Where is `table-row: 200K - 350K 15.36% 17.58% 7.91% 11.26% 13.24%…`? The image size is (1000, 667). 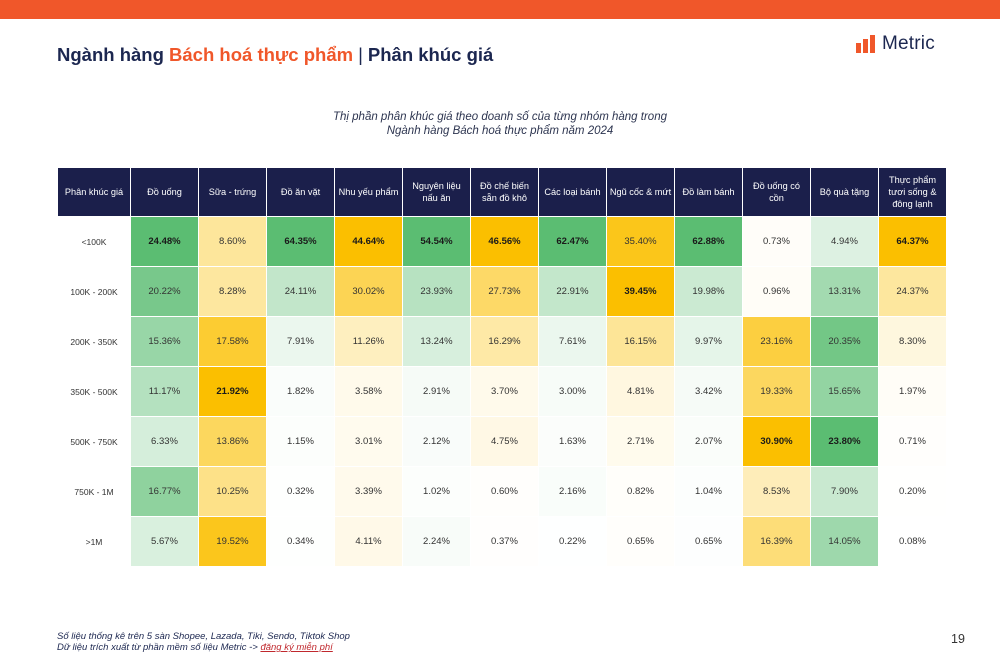
table-row: 200K - 350K 15.36% 17.58% 7.91% 11.26% 13.24%… is located at coordinates (502, 341).